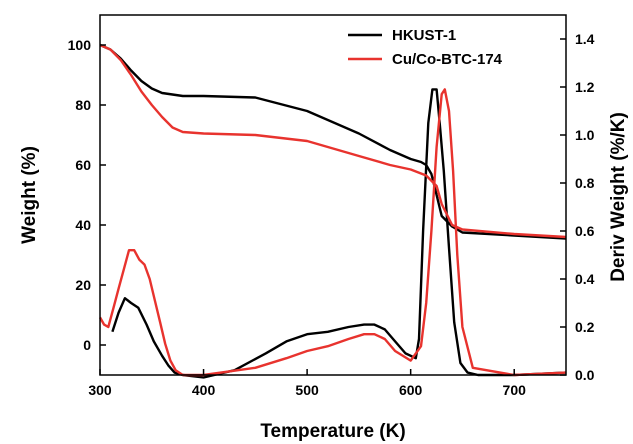  What do you see at coordinates (83, 225) in the screenshot?
I see `y-left-tick-label: 40` at bounding box center [83, 225].